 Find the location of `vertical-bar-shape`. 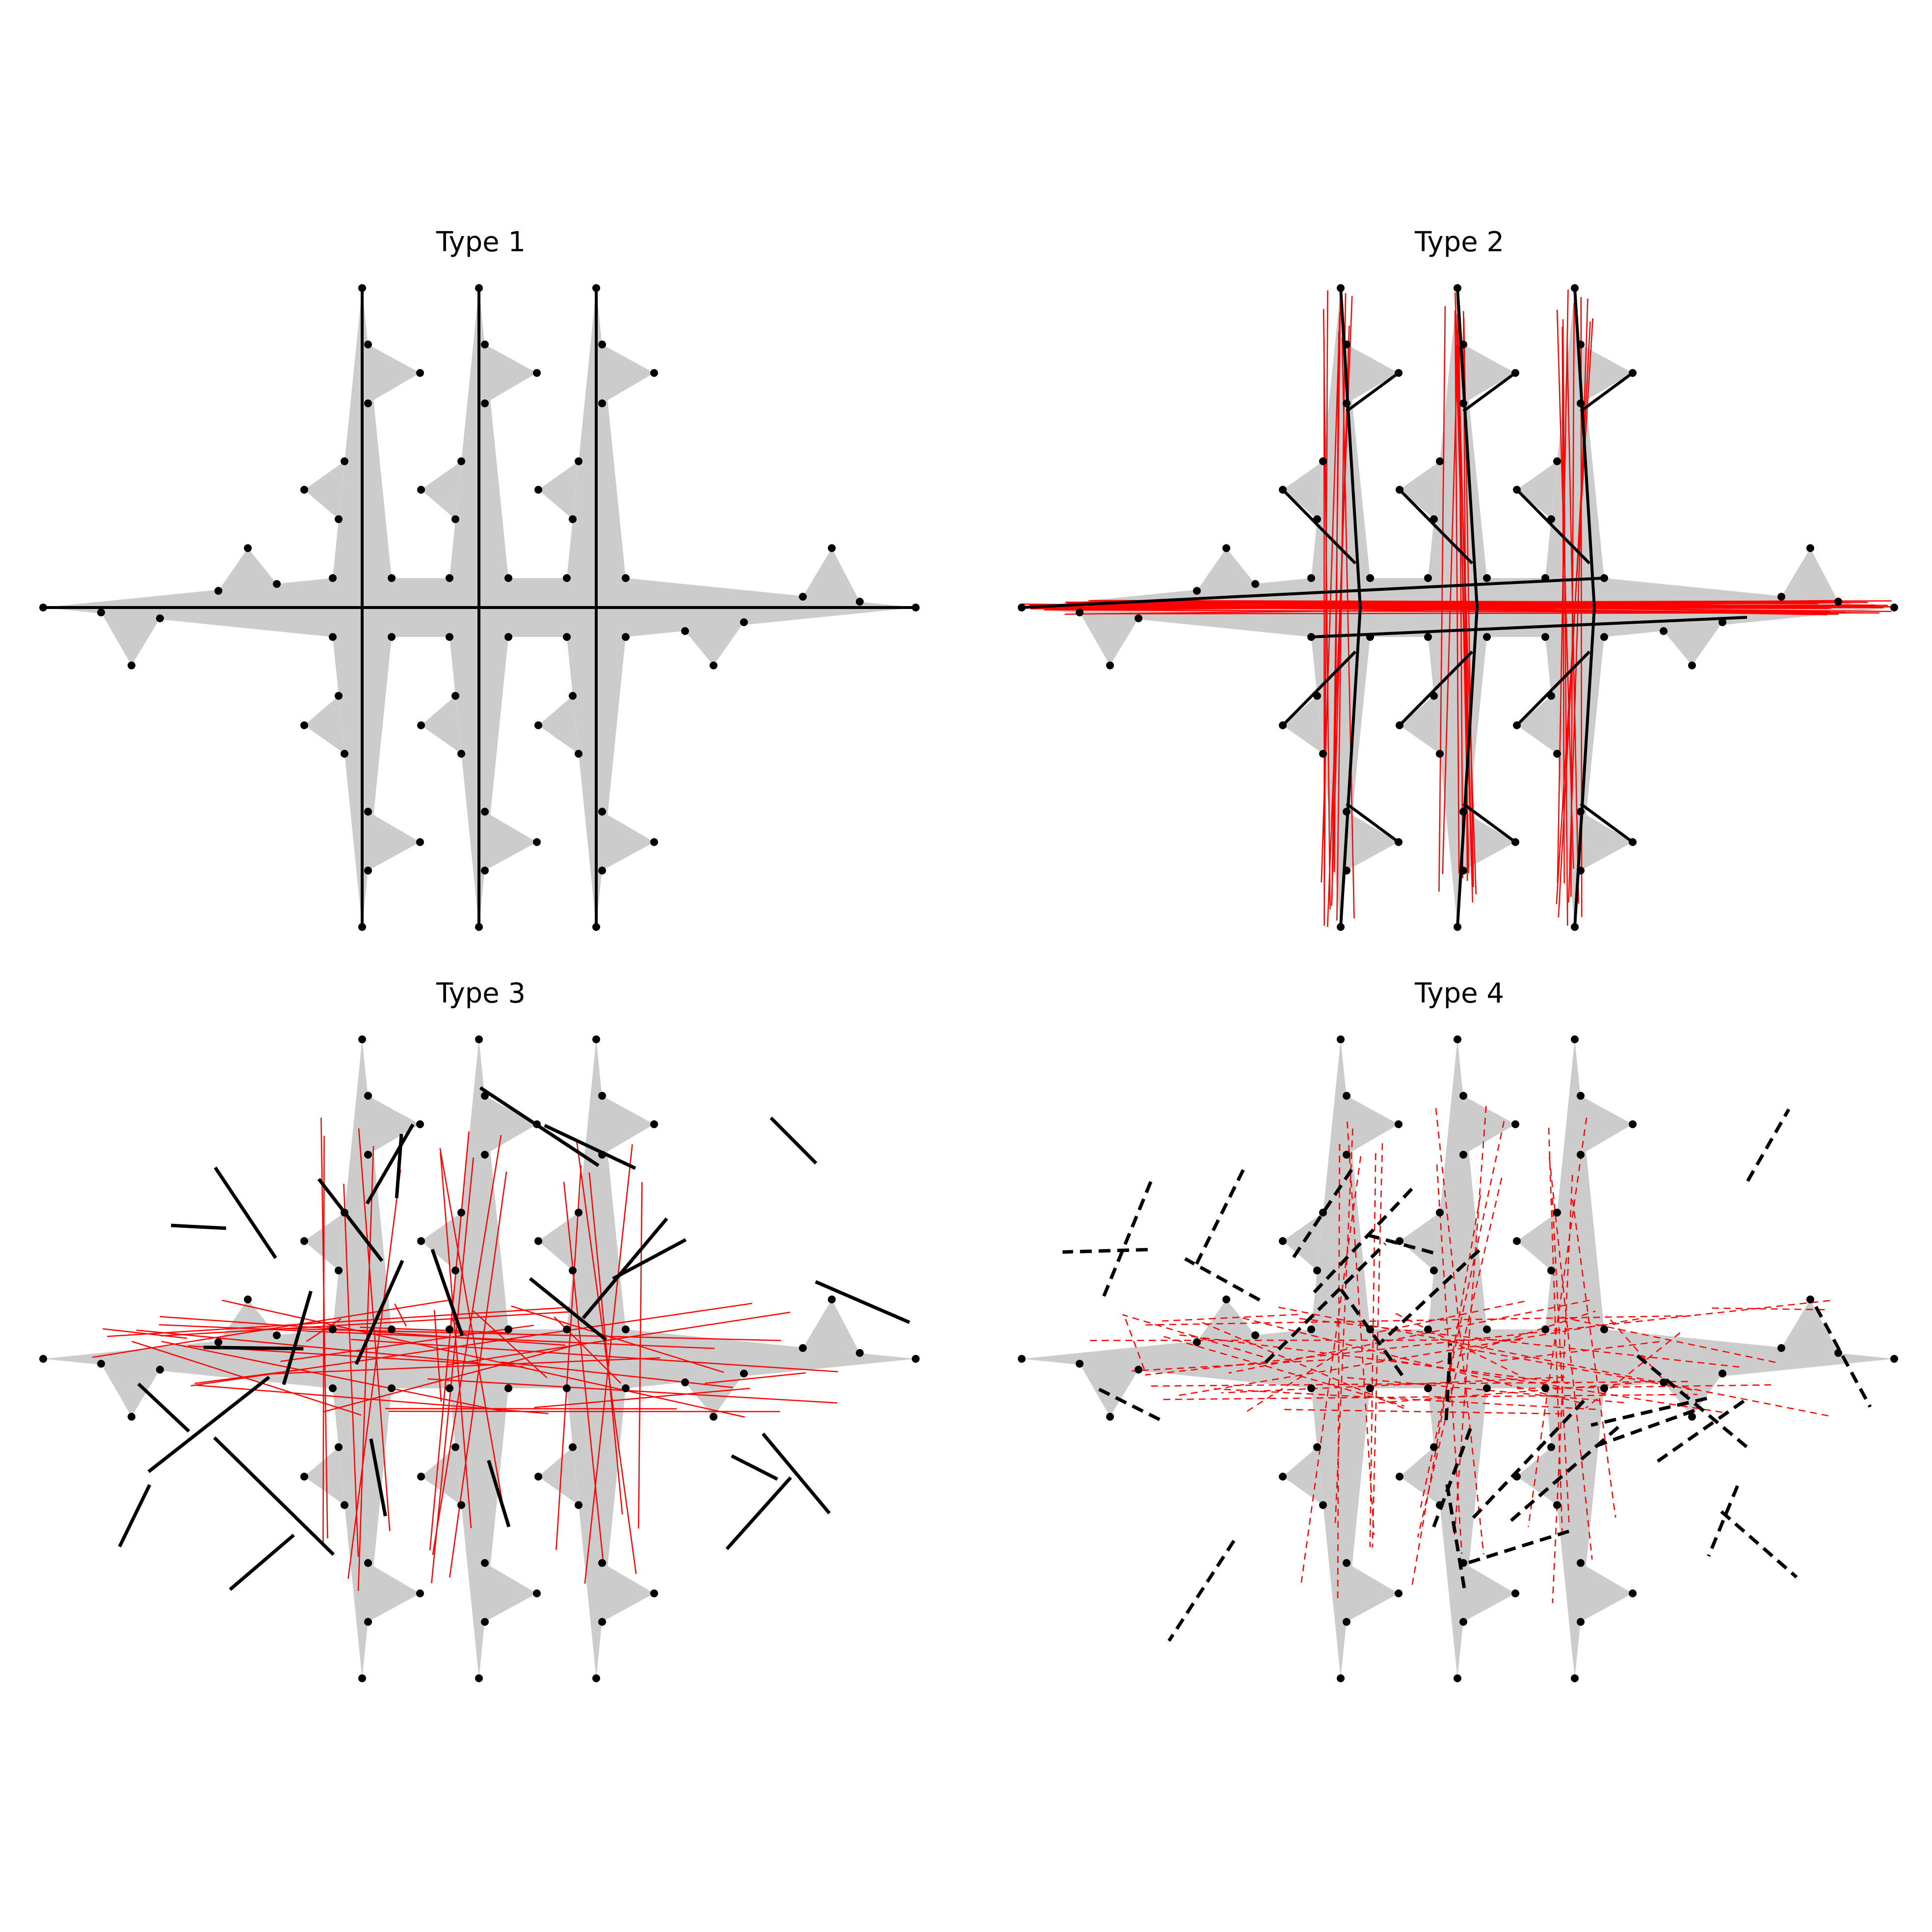

vertical-bar-shape is located at coordinates (1457, 1359).